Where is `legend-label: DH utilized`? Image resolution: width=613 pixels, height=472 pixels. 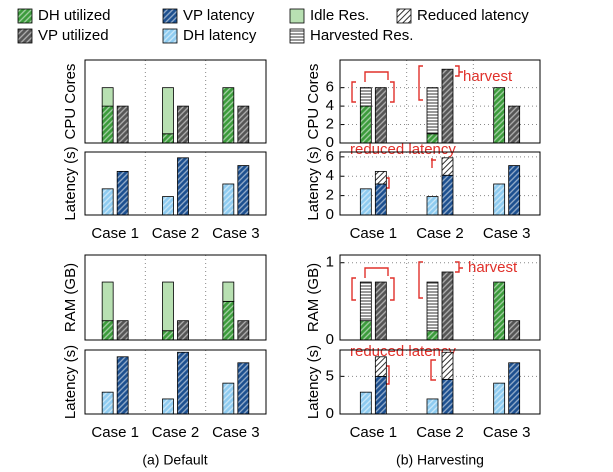 legend-label: DH utilized is located at coordinates (74, 15).